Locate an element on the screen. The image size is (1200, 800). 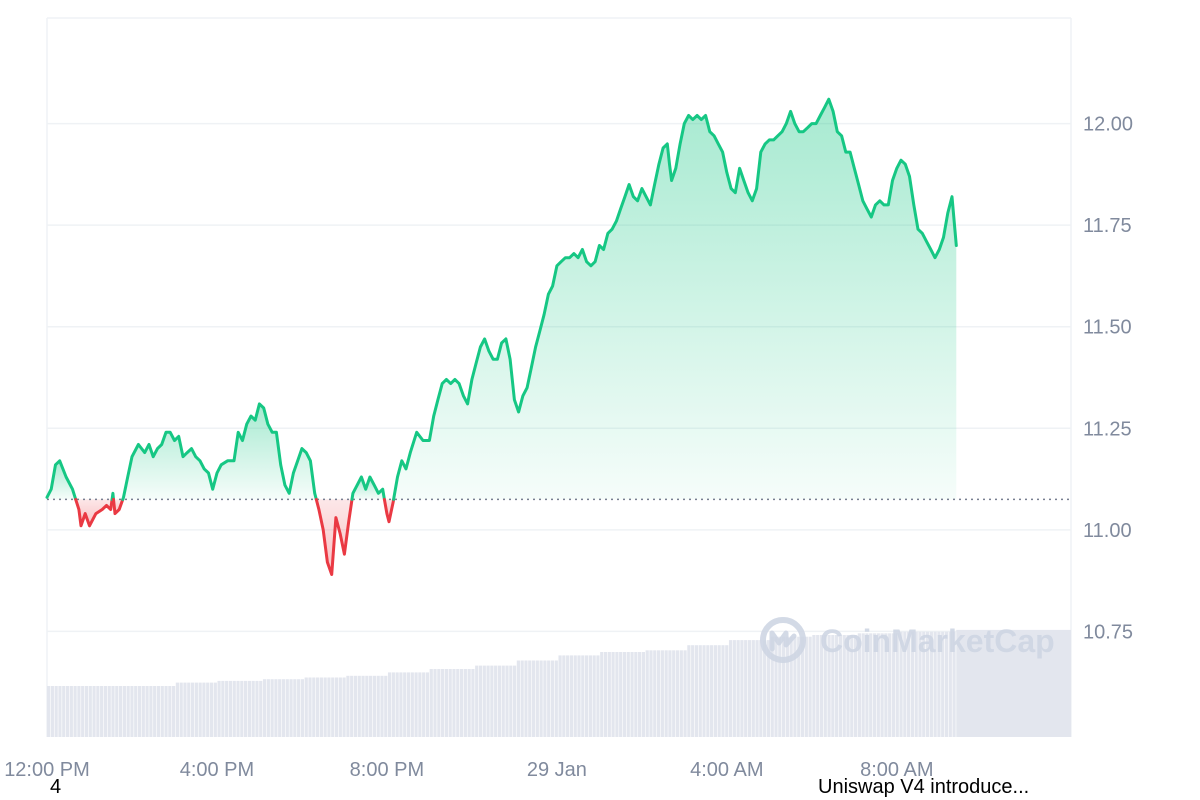
x-tick-label: 4:00 PM is located at coordinates (217, 770).